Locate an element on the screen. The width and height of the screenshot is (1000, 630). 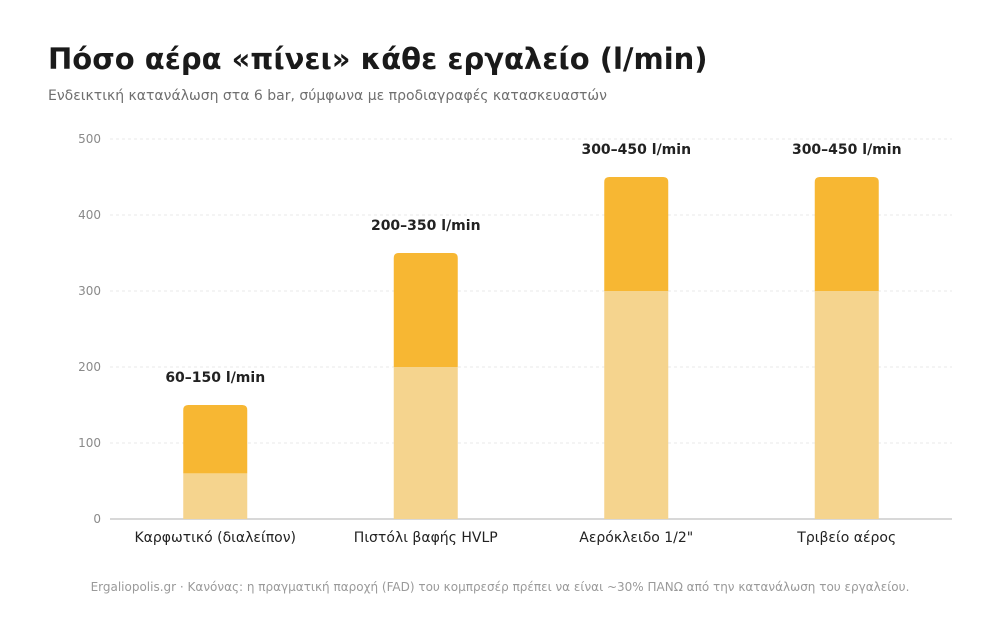
y-tick-label: 500 is located at coordinates (89, 139).